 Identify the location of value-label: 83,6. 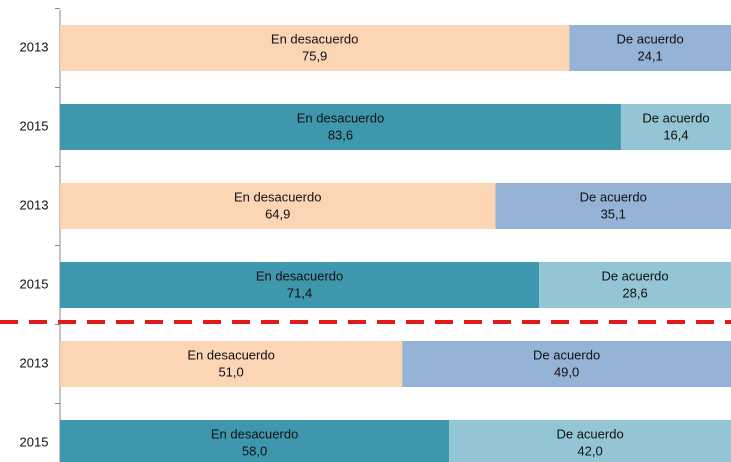
(340, 134).